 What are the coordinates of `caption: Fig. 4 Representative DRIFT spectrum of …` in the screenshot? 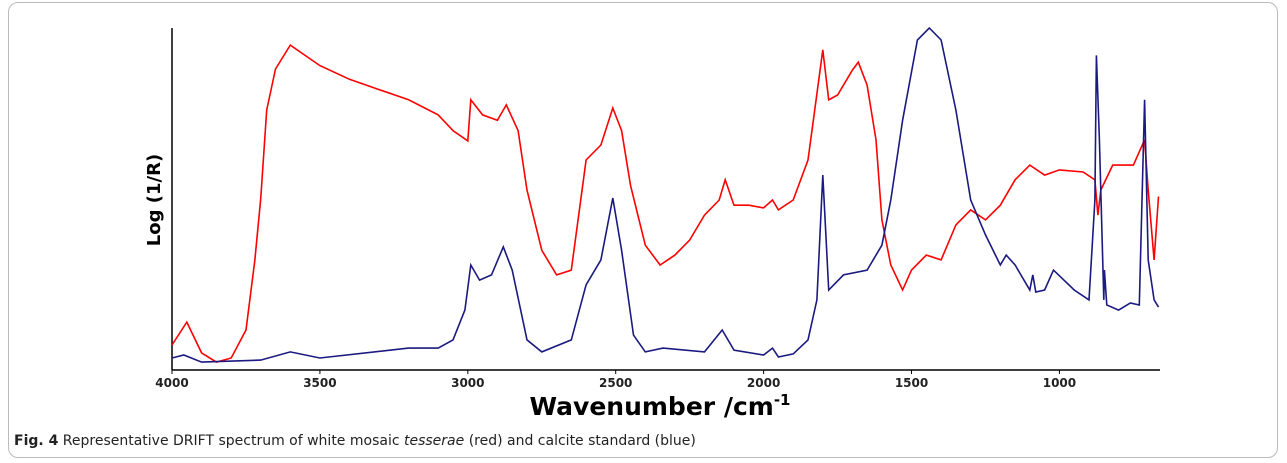 It's located at (355, 441).